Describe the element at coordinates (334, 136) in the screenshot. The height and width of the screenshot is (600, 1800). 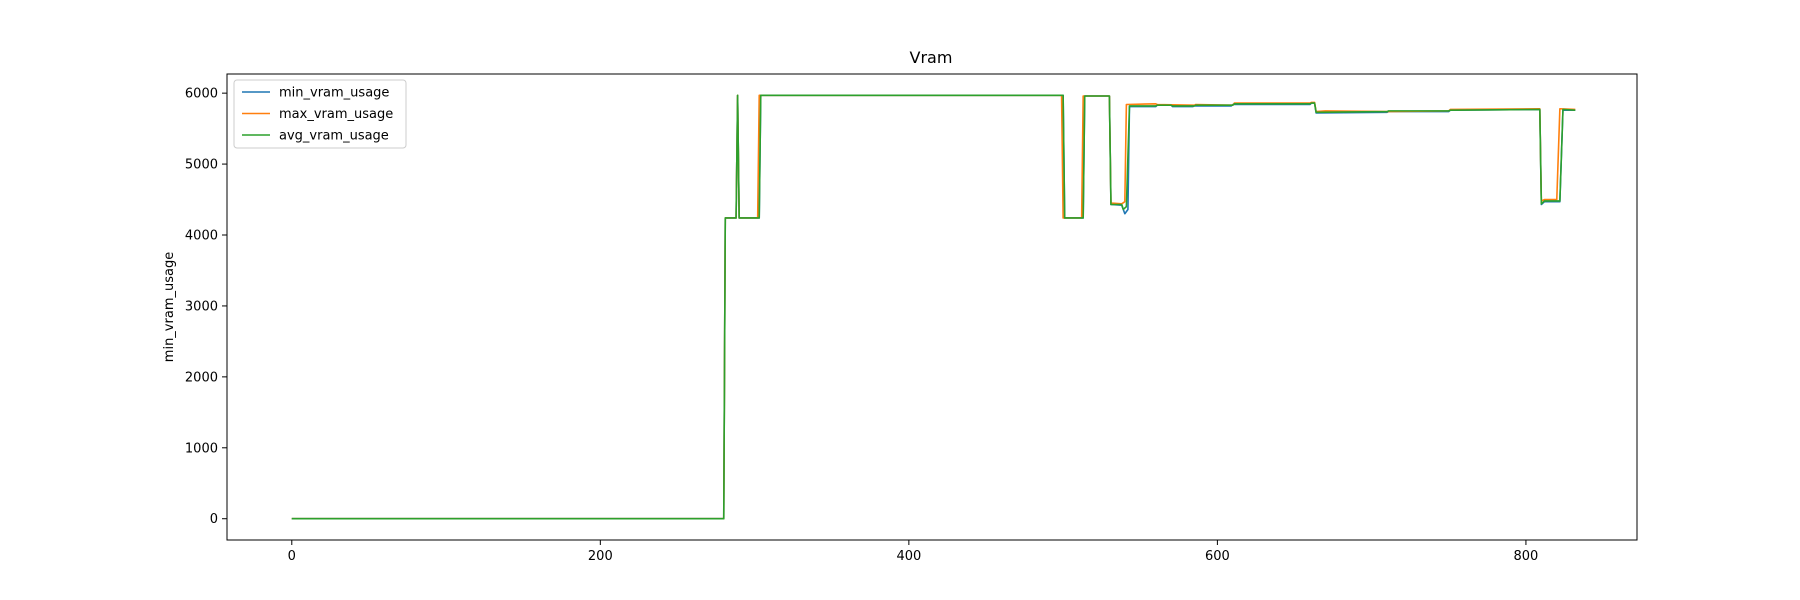
I see `legend-label-avg-vram-usage: avg_vram_usage` at that location.